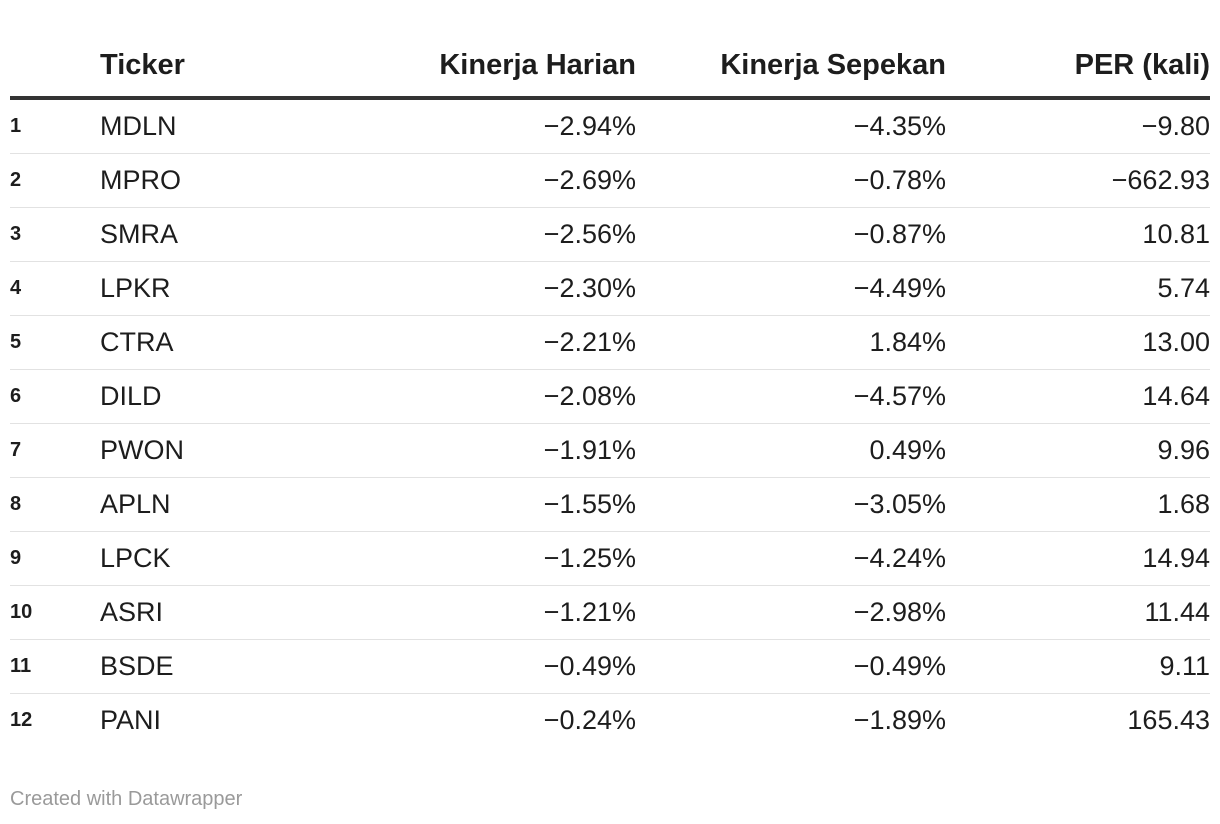 The height and width of the screenshot is (824, 1220). I want to click on cell-daily-performance: −0.24%, so click(589, 720).